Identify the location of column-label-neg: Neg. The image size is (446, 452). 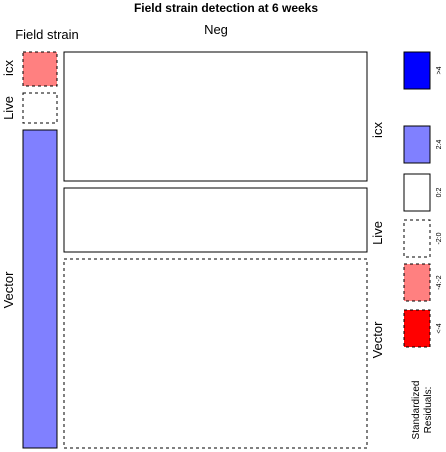
(216, 29).